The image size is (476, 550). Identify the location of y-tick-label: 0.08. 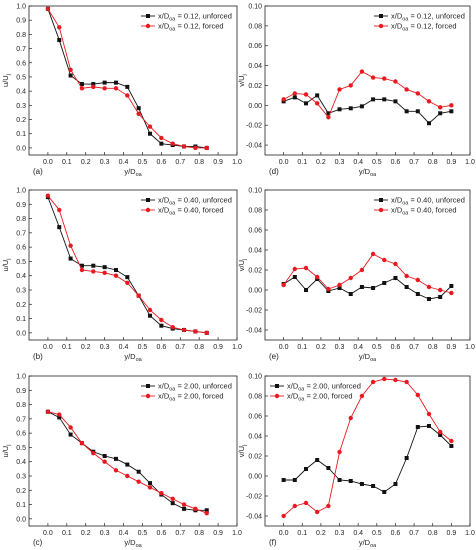
(255, 397).